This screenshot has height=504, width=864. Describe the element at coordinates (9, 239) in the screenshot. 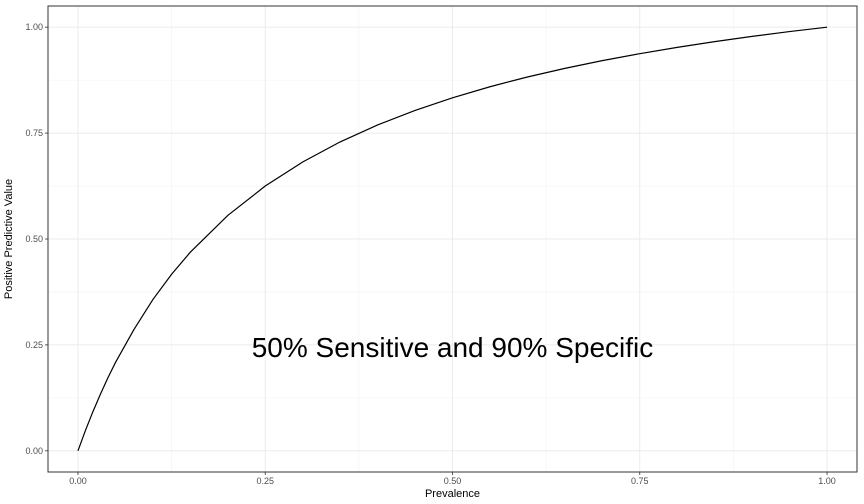

I see `y-axis-title: Positive Predictive Value` at that location.